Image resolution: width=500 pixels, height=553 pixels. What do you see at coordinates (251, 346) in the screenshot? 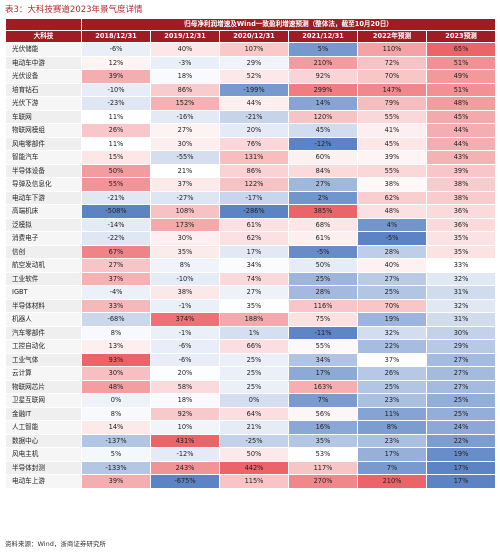
I see `table-row: 工控自动化 13% -6% 66% 55% 22% 29%` at bounding box center [251, 346].